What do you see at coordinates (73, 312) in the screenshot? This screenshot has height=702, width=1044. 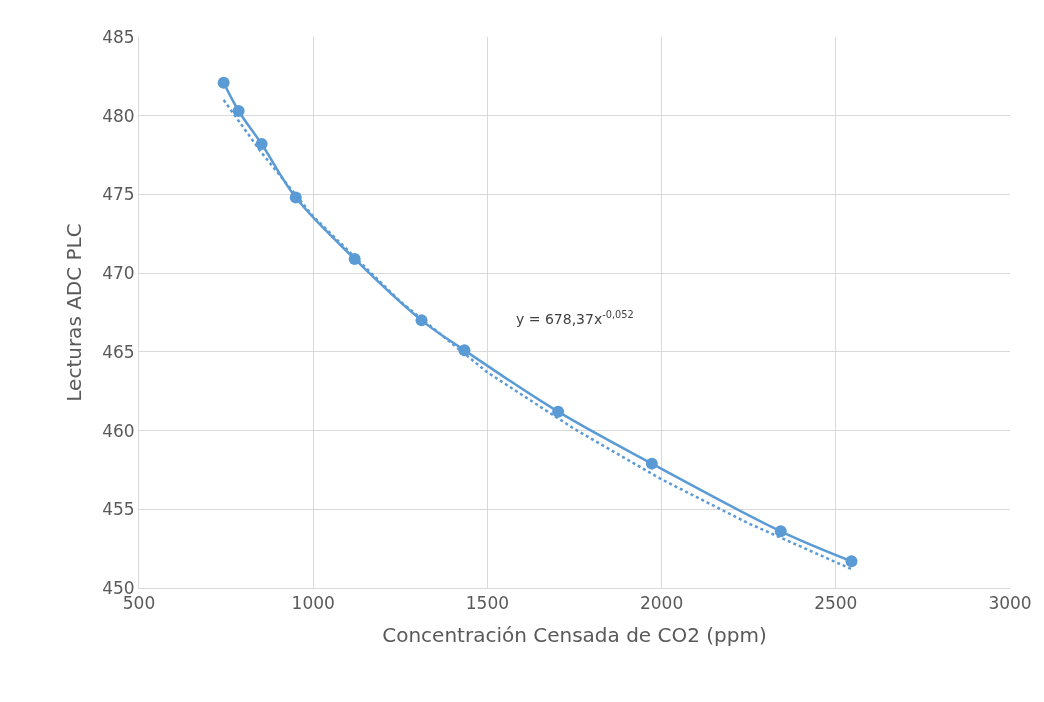 I see `y-axis-title: Lecturas ADC PLC` at bounding box center [73, 312].